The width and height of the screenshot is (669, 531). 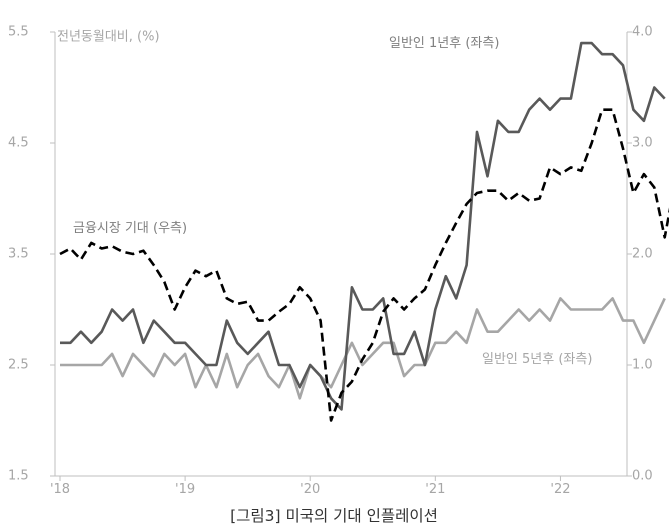 I want to click on right-tick-label: 4.0, so click(x=642, y=32).